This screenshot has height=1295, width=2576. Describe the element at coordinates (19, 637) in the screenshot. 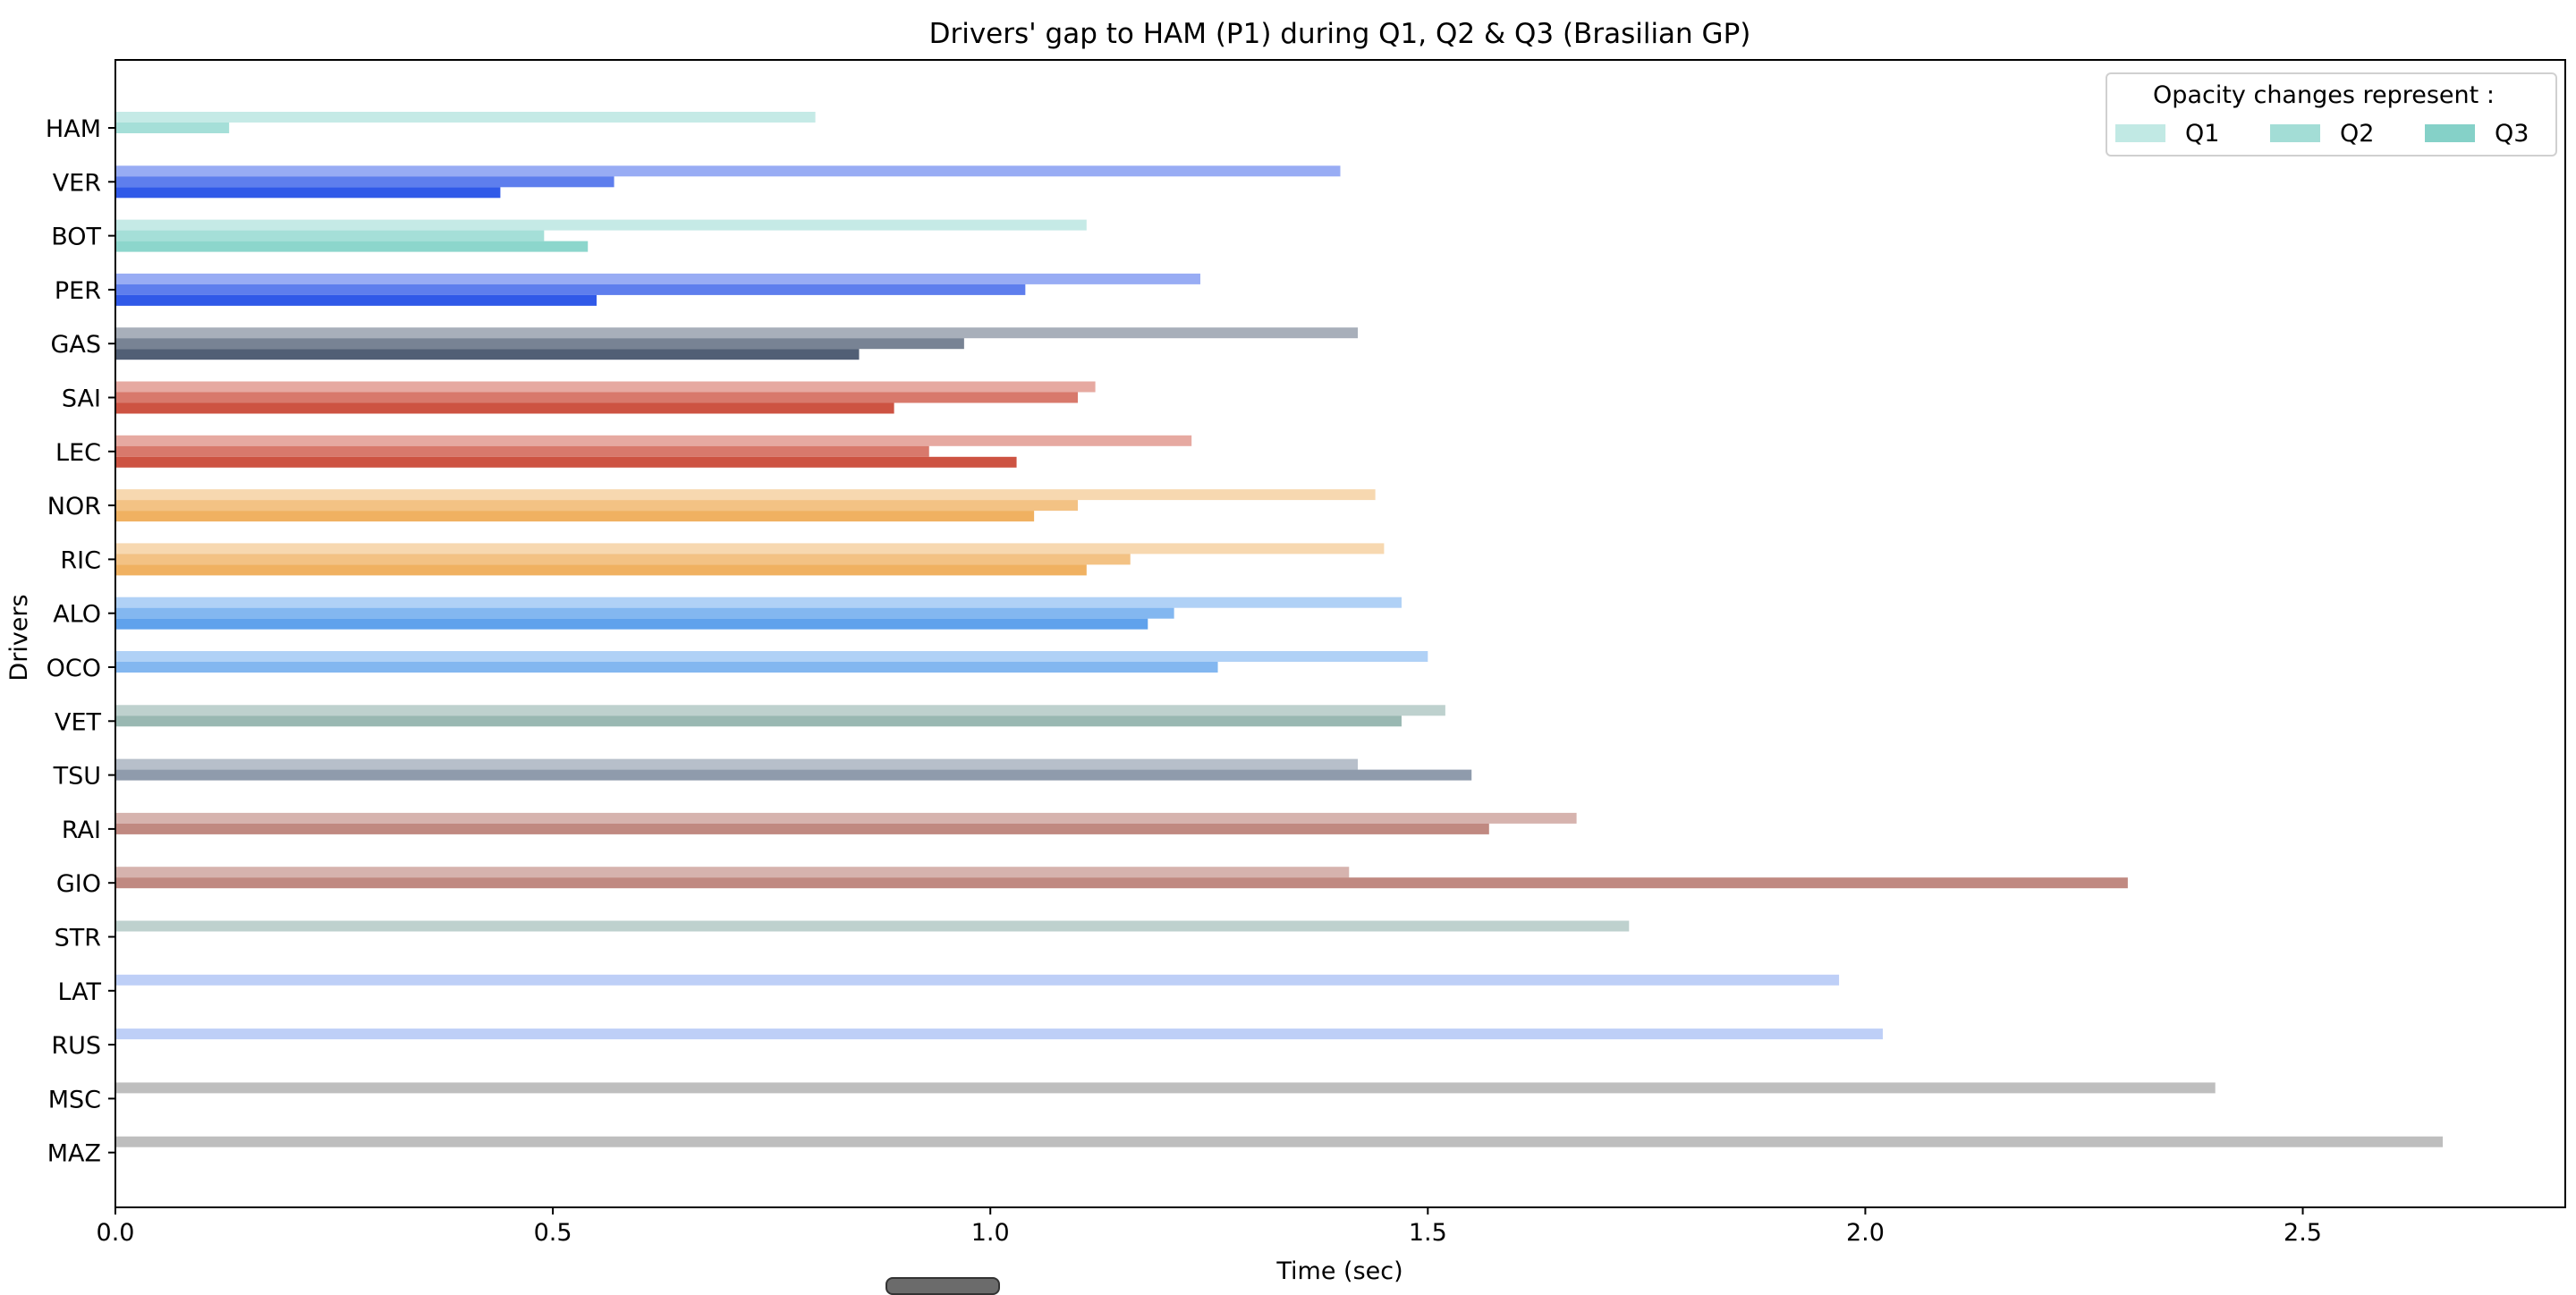

I see `y-axis-label: Drivers` at that location.